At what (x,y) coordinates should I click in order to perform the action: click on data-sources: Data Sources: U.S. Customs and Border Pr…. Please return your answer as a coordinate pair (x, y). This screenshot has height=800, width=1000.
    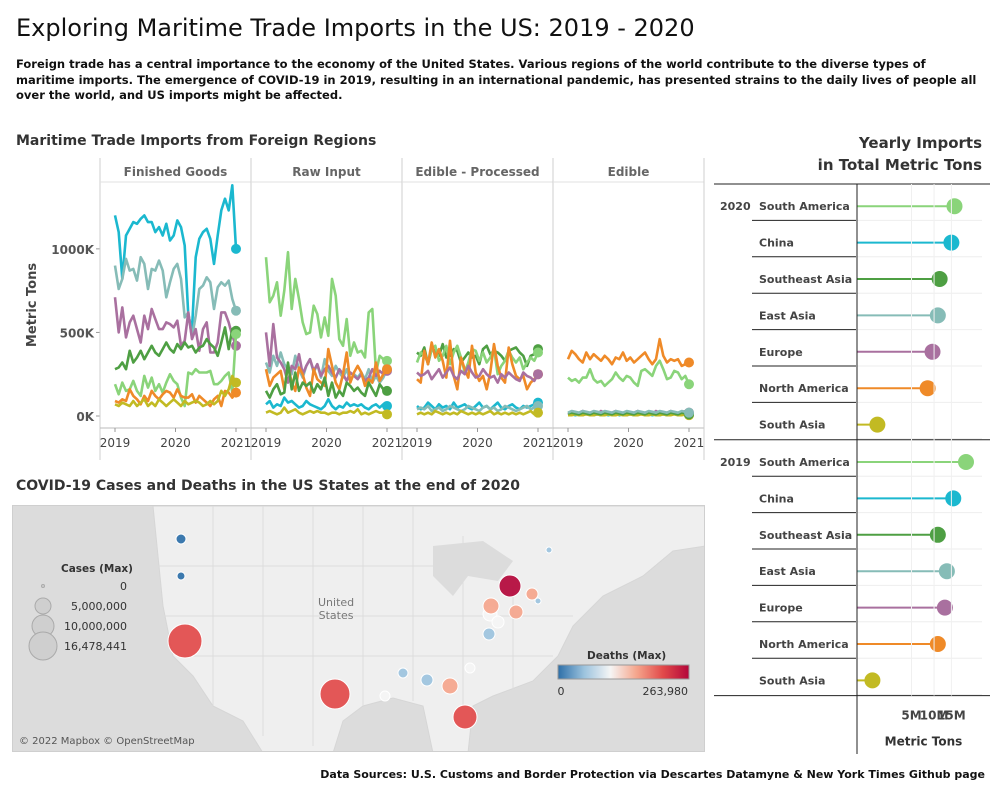
    Looking at the image, I should click on (652, 774).